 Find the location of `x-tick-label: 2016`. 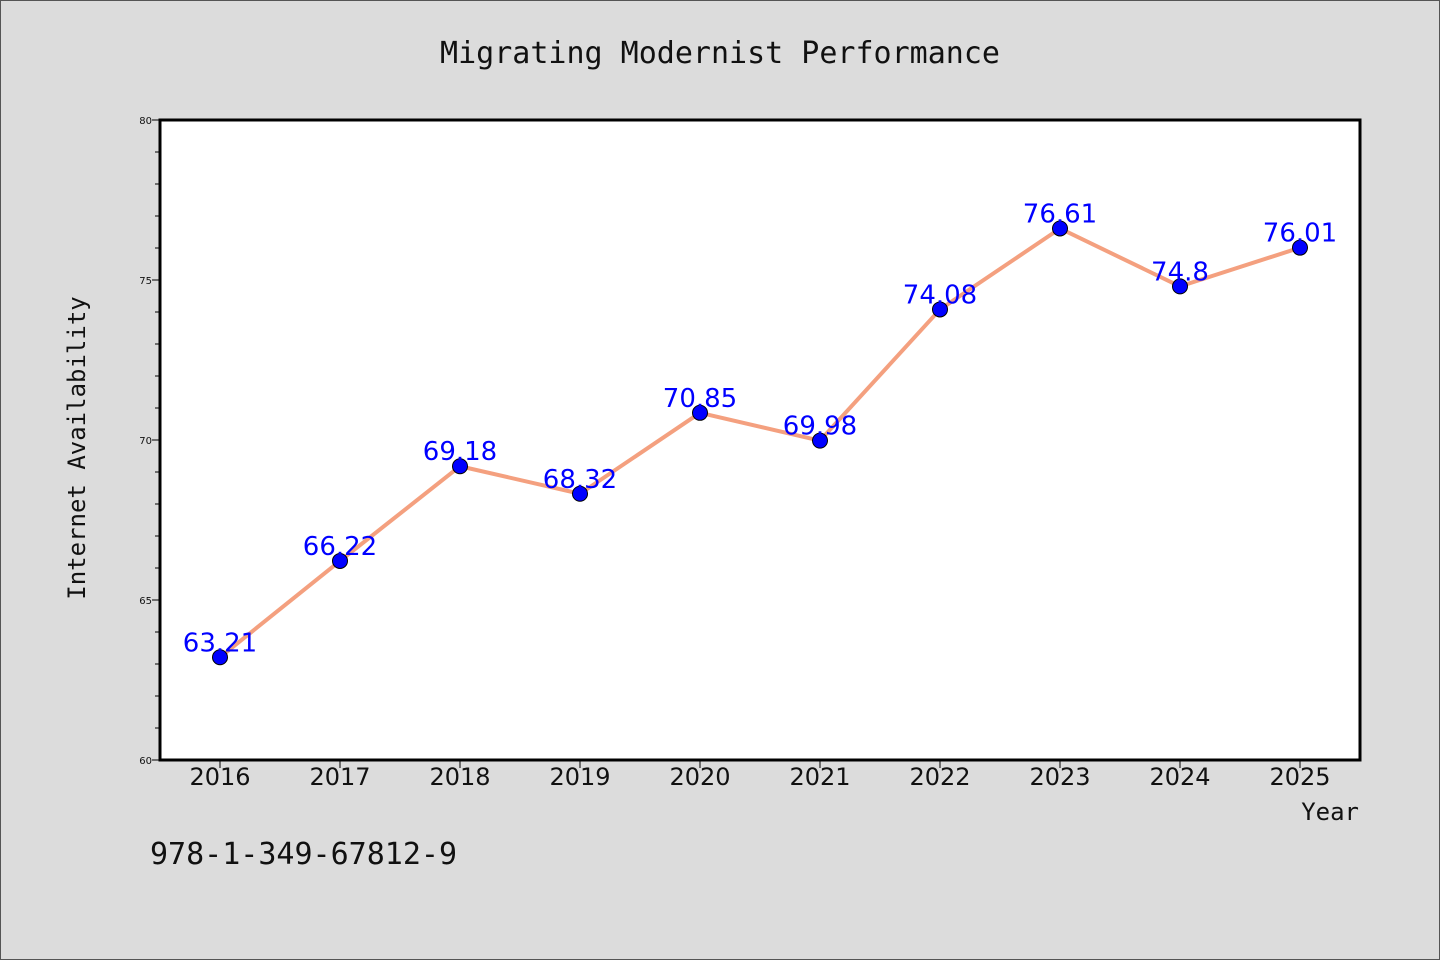

x-tick-label: 2016 is located at coordinates (219, 777).